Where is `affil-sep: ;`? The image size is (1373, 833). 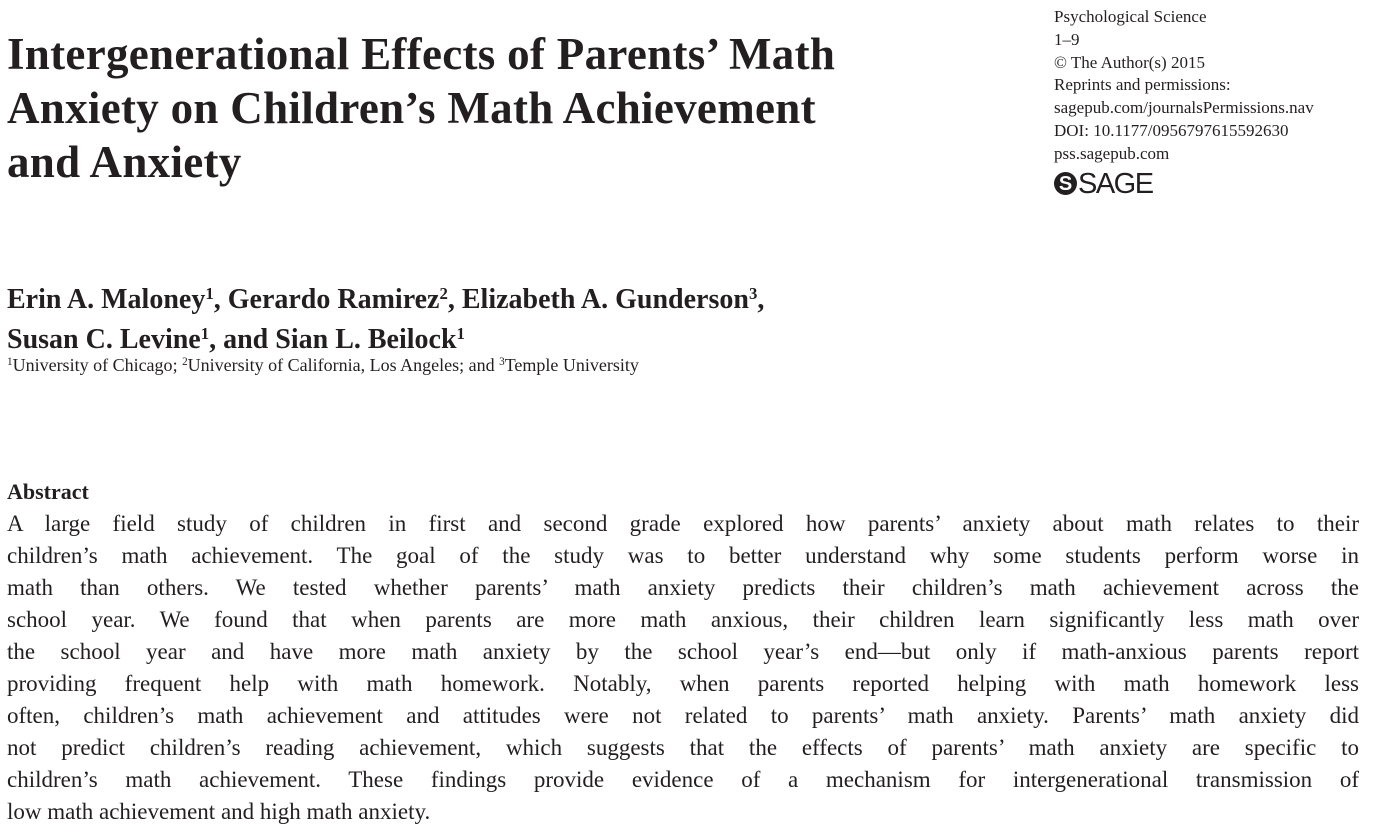 affil-sep: ; is located at coordinates (177, 365).